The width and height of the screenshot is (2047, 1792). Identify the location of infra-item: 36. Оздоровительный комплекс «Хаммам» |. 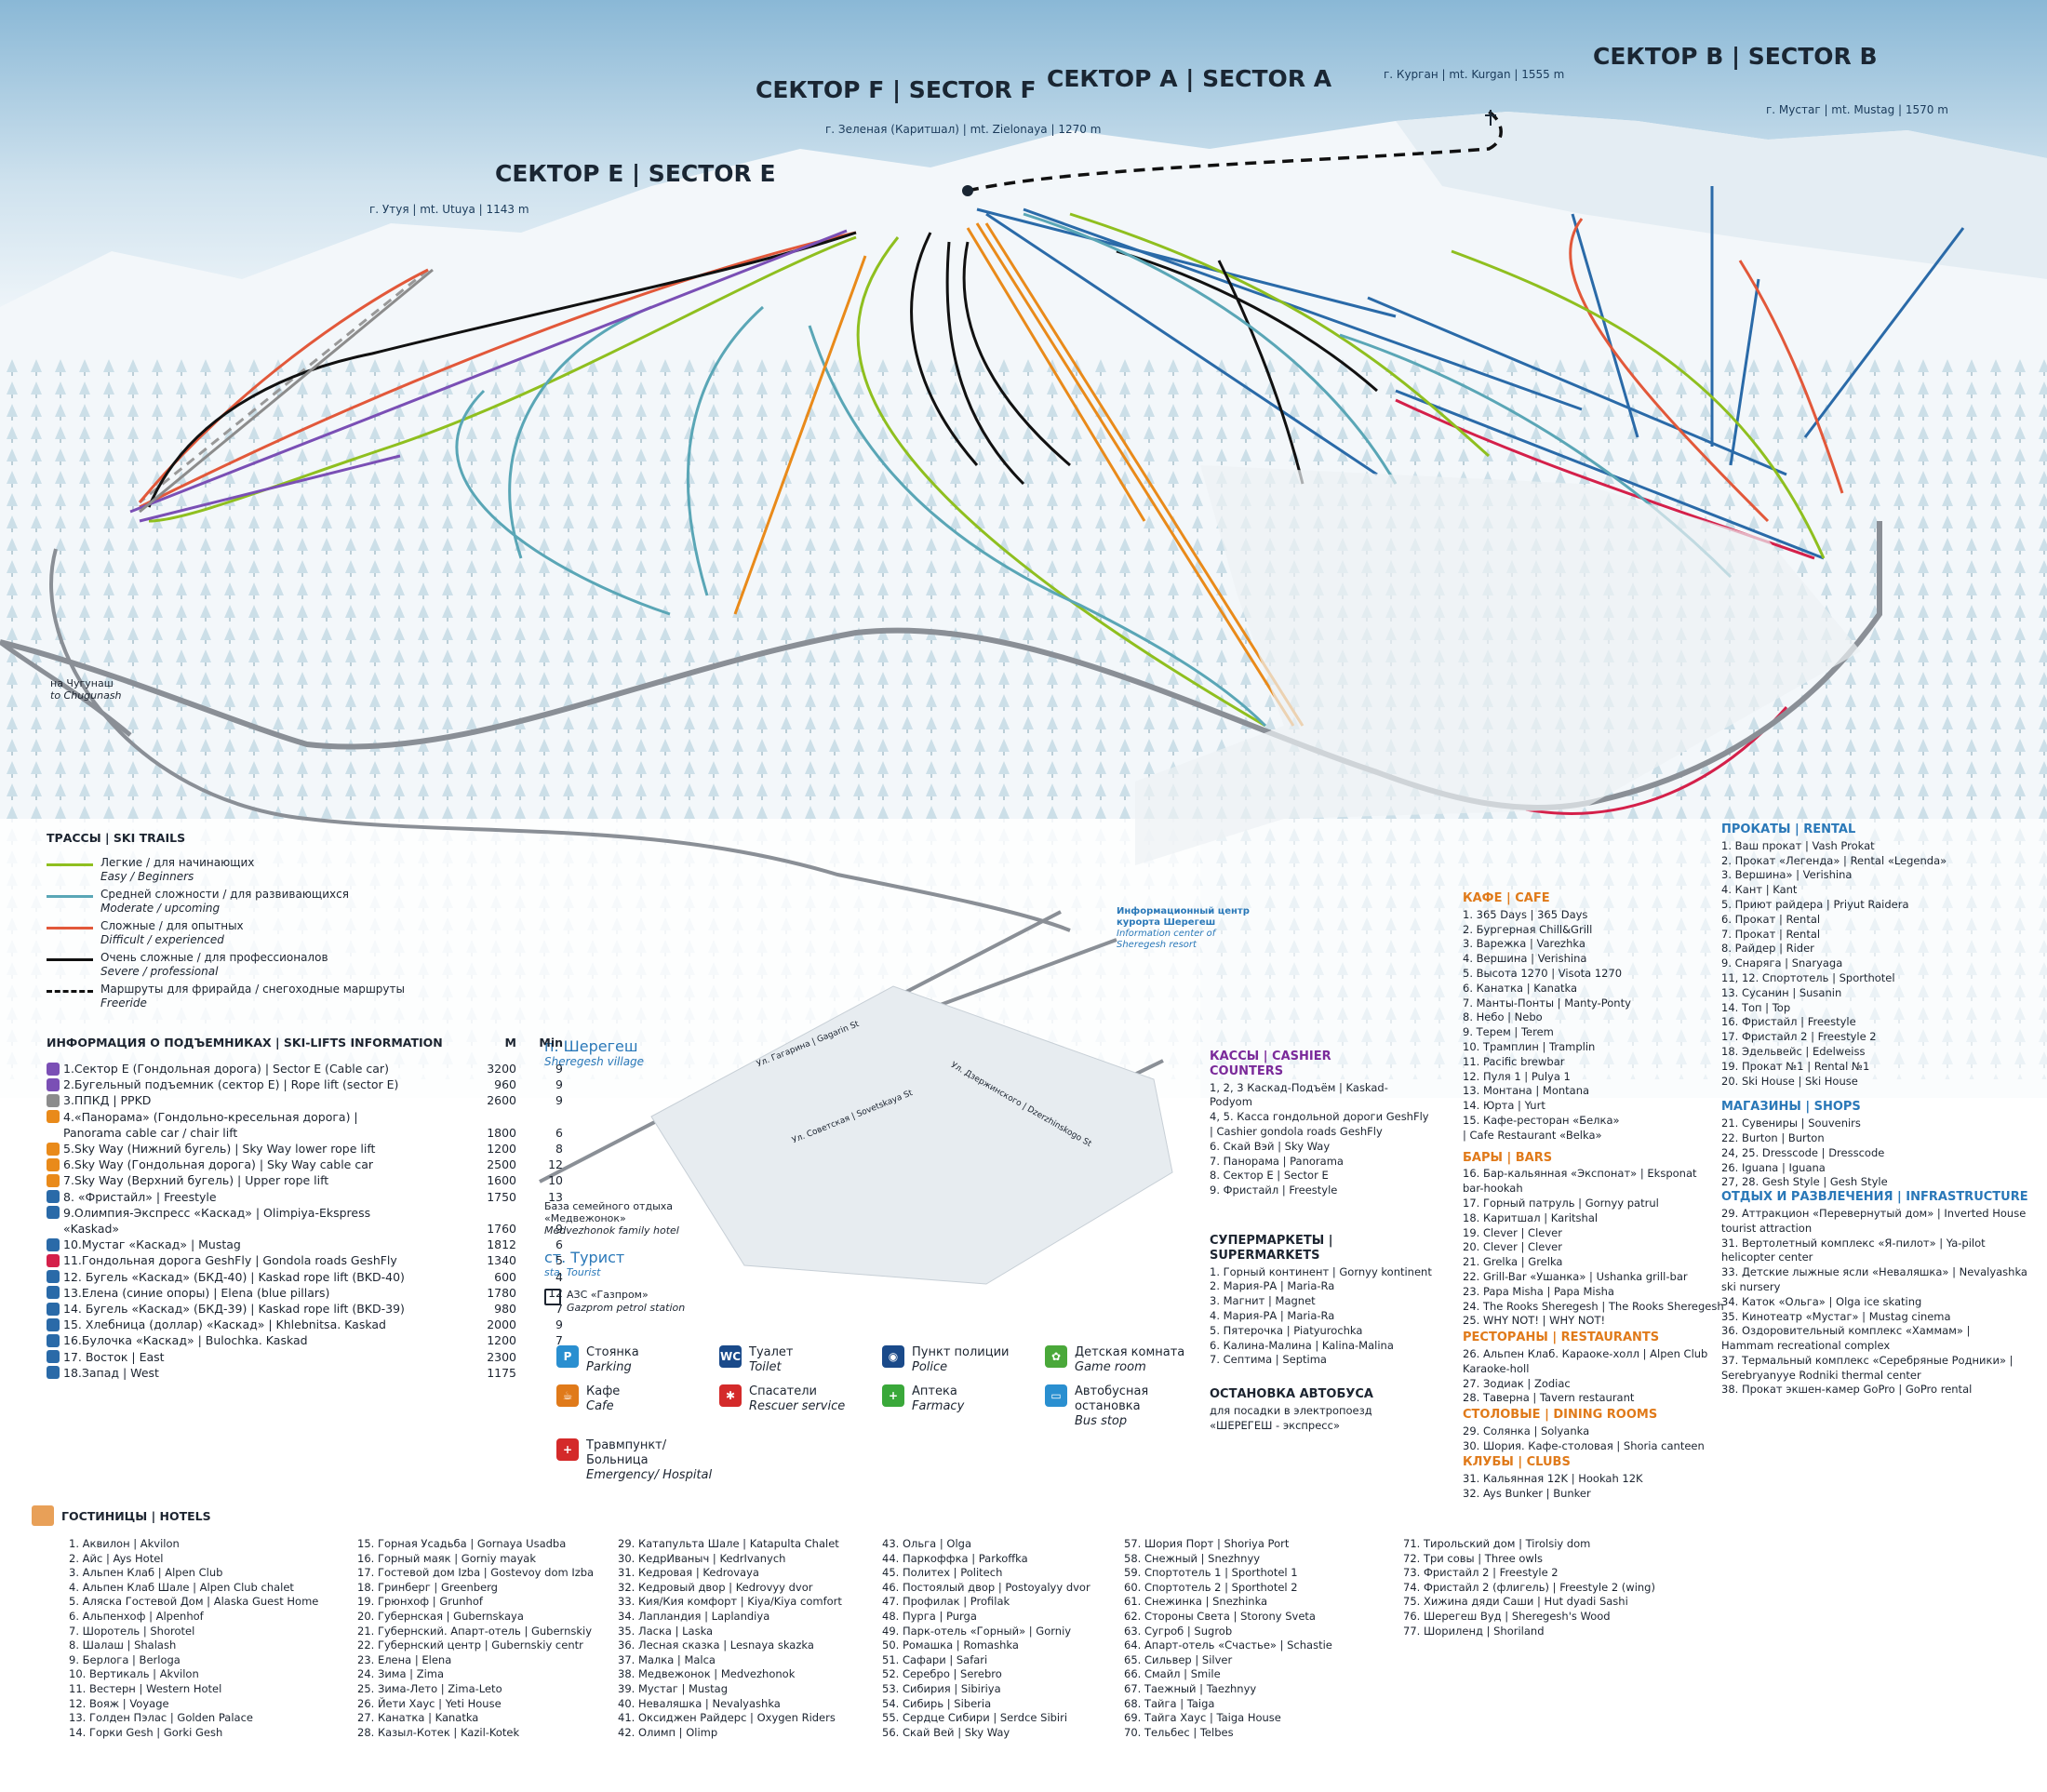
(1846, 1331).